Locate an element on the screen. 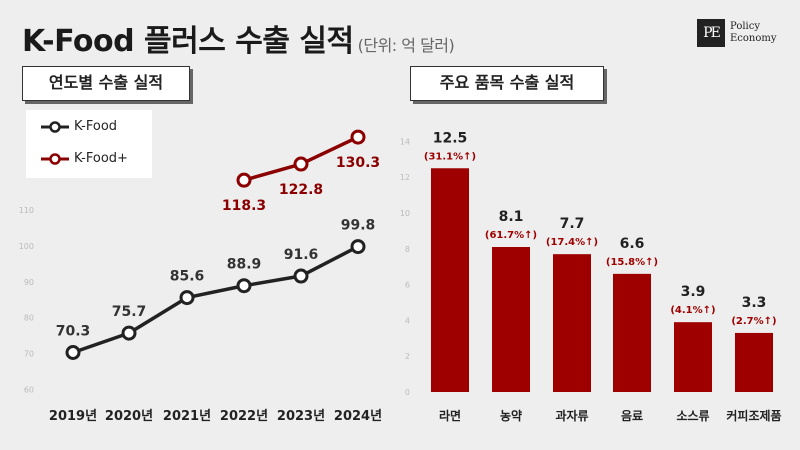 Image resolution: width=800 pixels, height=450 pixels. publisher-logo: PE Policy Economy is located at coordinates (737, 33).